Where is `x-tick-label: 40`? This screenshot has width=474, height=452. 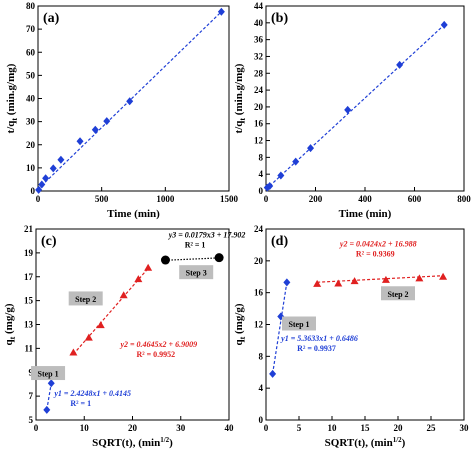
x-tick-label: 40 is located at coordinates (230, 428).